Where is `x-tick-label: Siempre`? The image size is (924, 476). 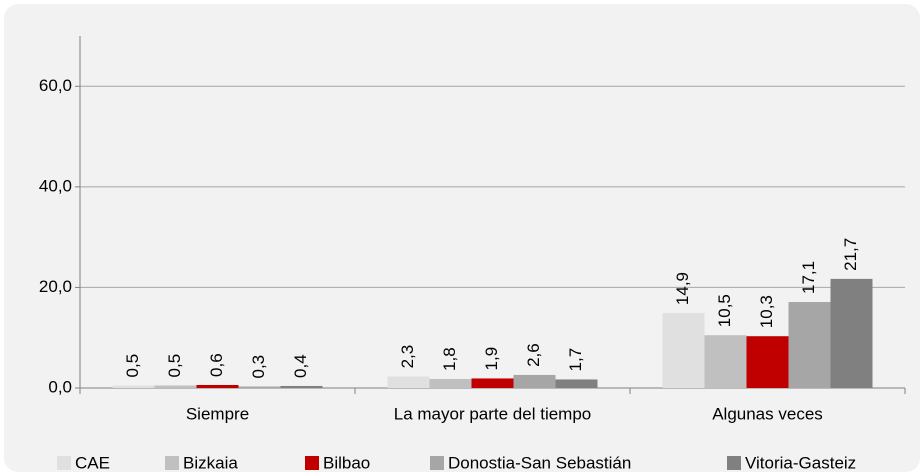
x-tick-label: Siempre is located at coordinates (217, 413).